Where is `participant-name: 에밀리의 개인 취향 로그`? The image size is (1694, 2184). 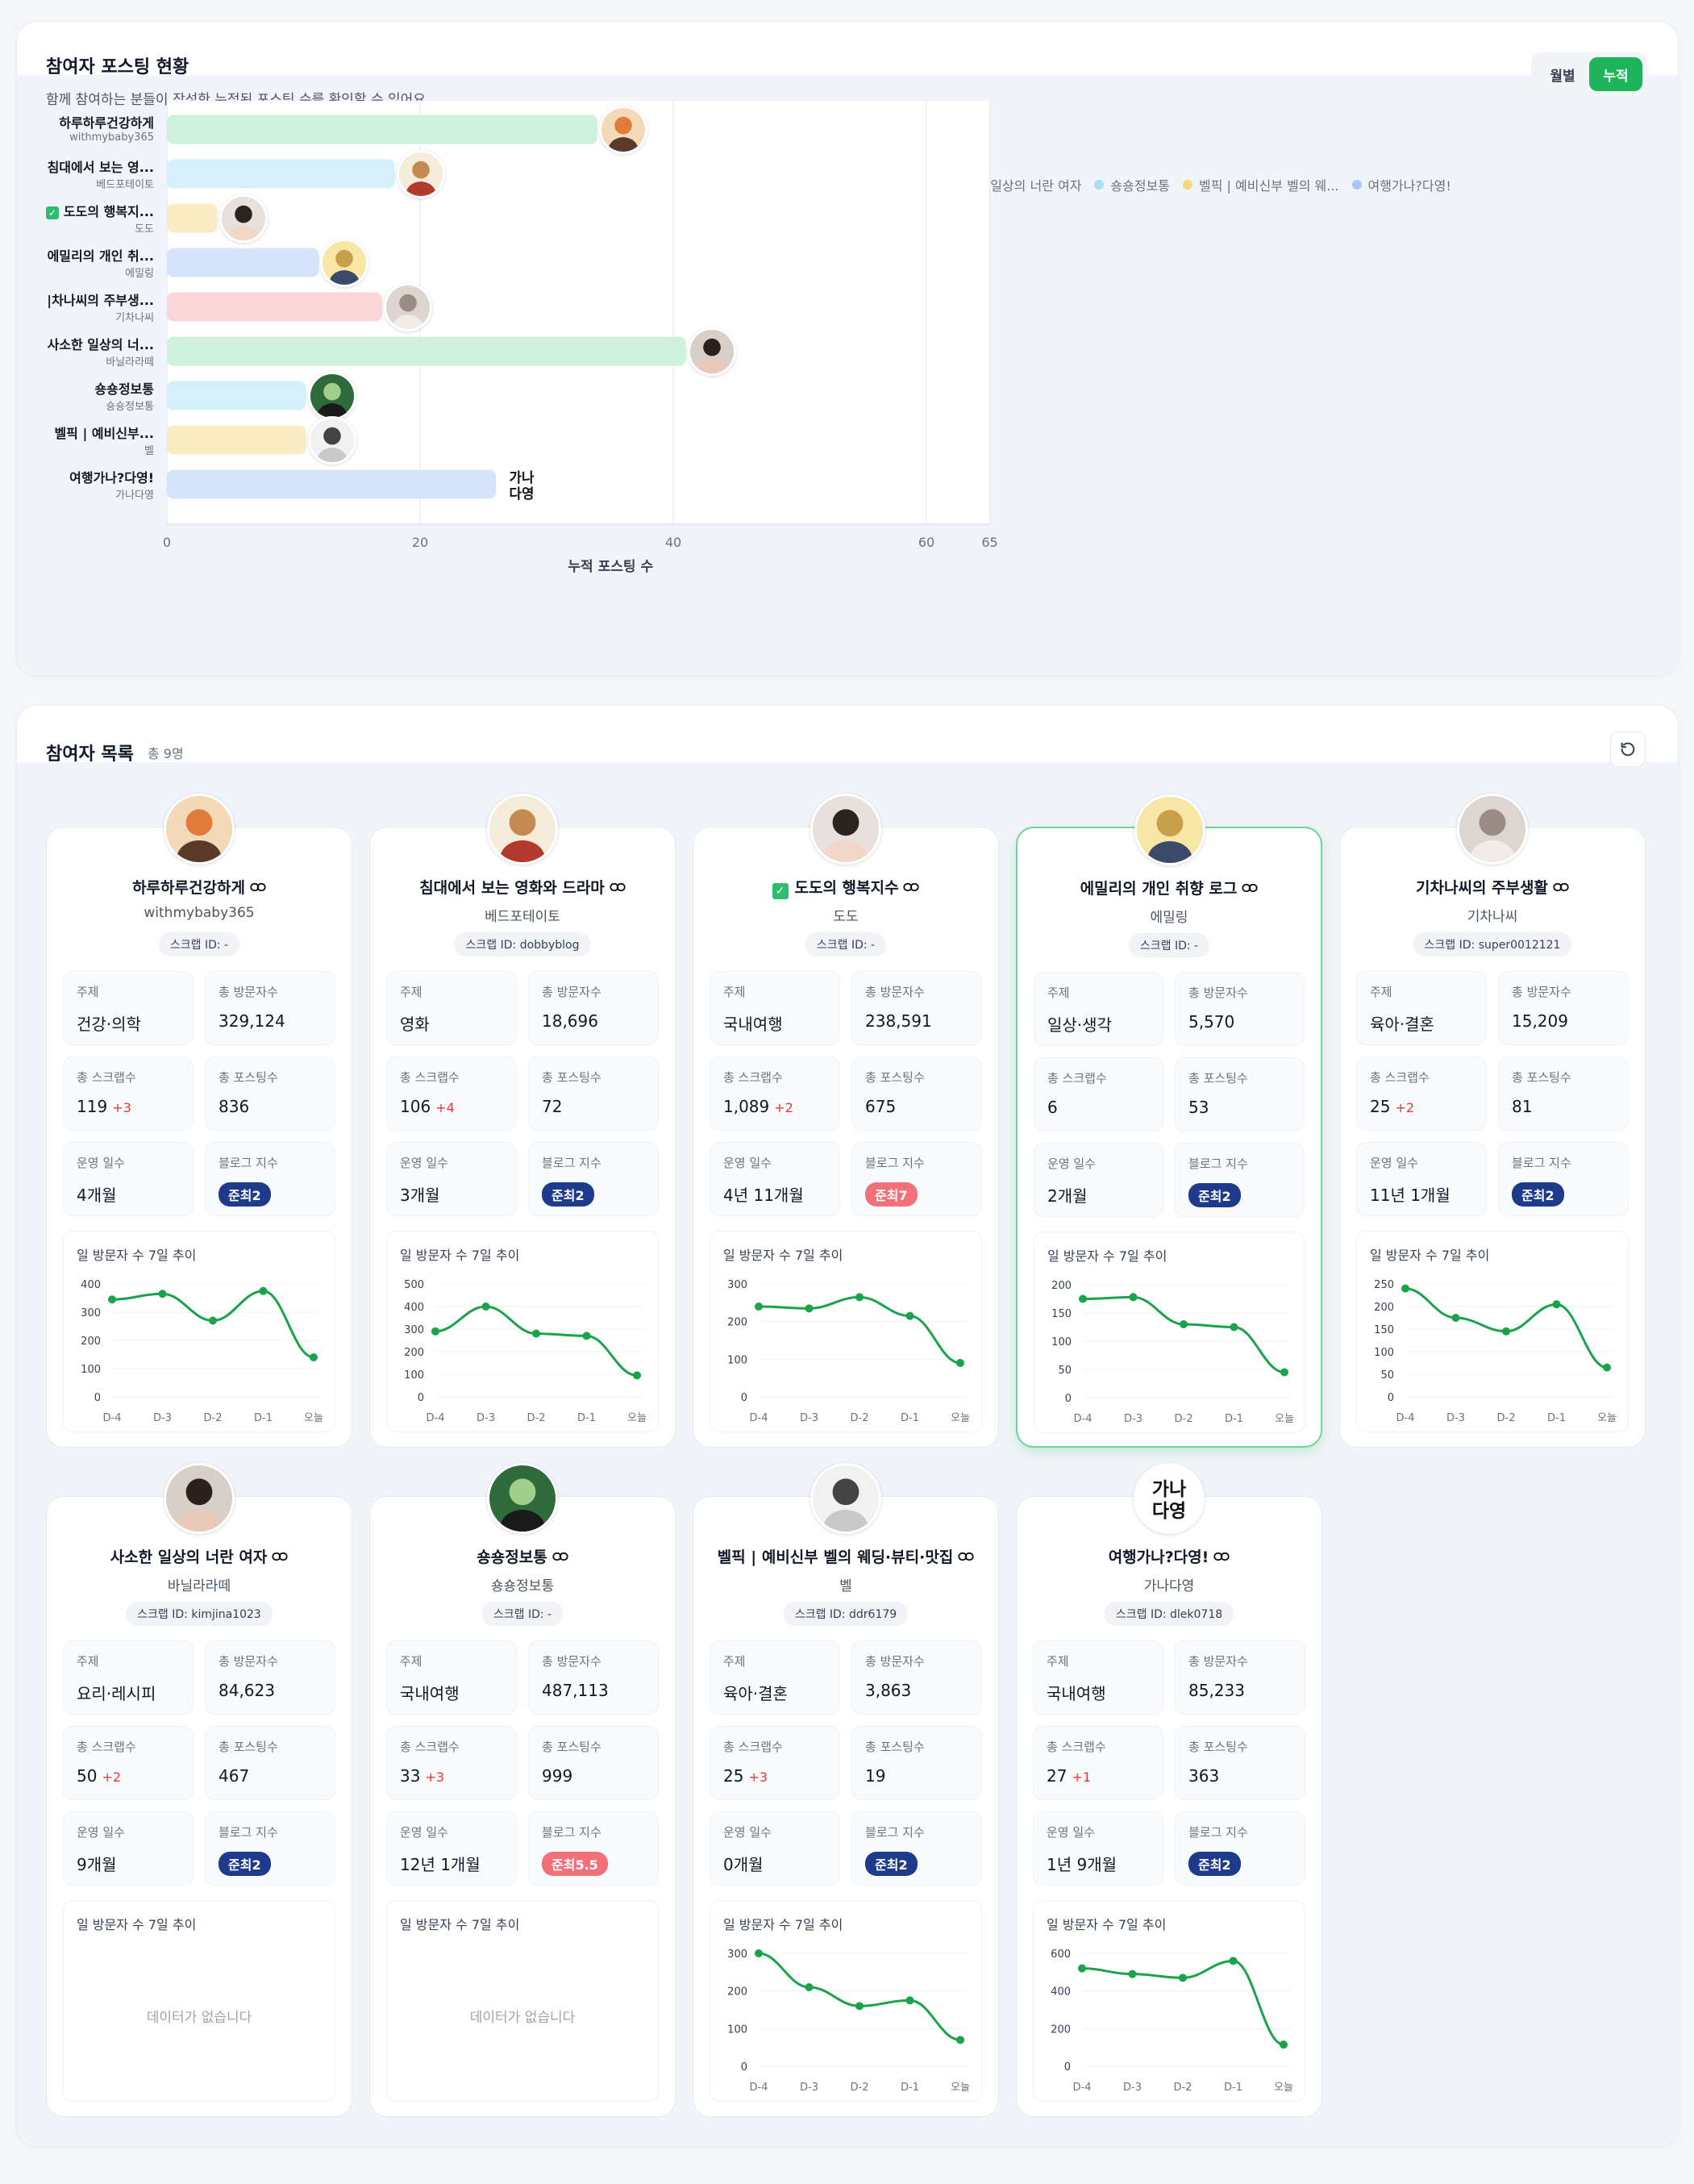
participant-name: 에밀리의 개인 취향 로그 is located at coordinates (1169, 887).